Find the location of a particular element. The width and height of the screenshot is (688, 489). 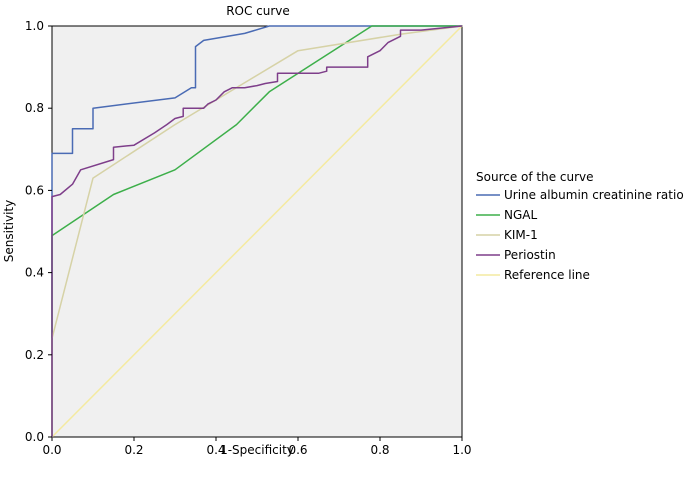

legend-item-label: Periostin is located at coordinates (530, 255).